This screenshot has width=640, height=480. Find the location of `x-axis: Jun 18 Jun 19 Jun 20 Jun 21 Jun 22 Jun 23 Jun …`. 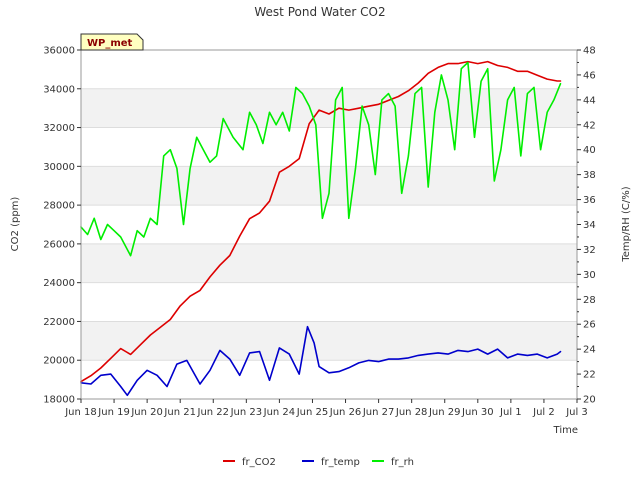

x-axis: Jun 18 Jun 19 Jun 20 Jun 21 Jun 22 Jun 23 Jun … is located at coordinates (326, 408).